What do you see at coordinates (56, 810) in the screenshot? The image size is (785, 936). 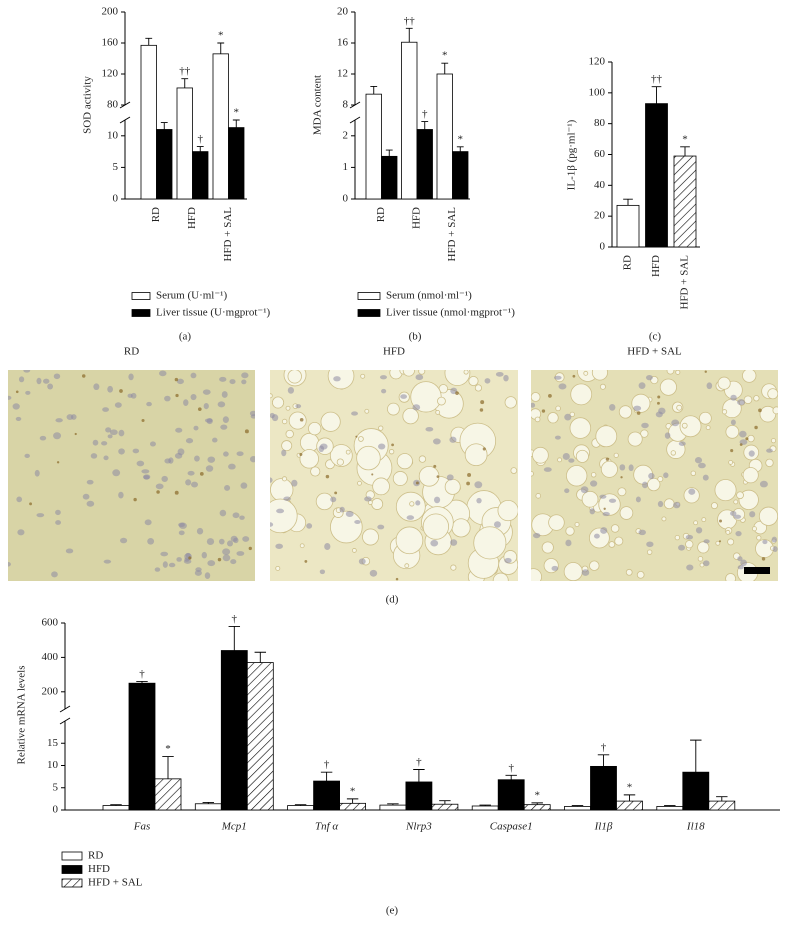 I see `y-tick-label: 0` at bounding box center [56, 810].